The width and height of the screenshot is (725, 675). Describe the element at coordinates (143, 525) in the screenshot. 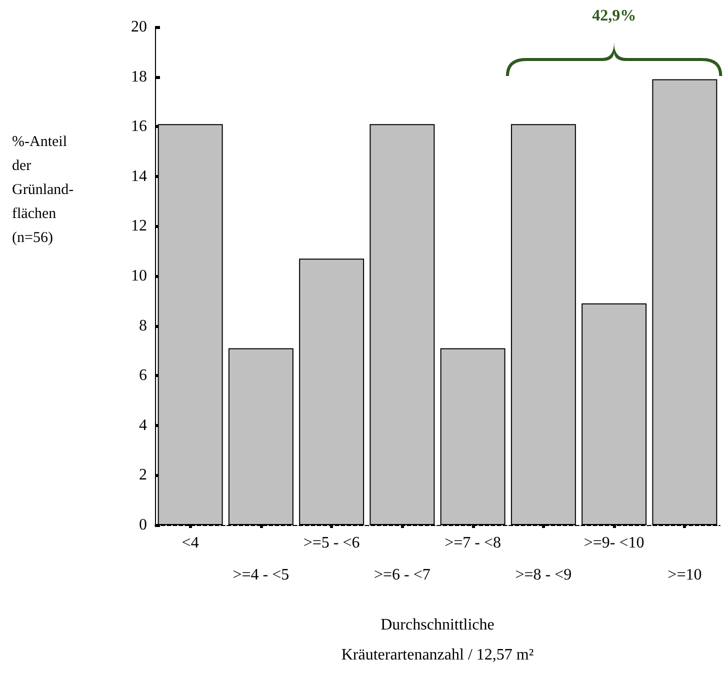

I see `y-tick-label: 0` at that location.